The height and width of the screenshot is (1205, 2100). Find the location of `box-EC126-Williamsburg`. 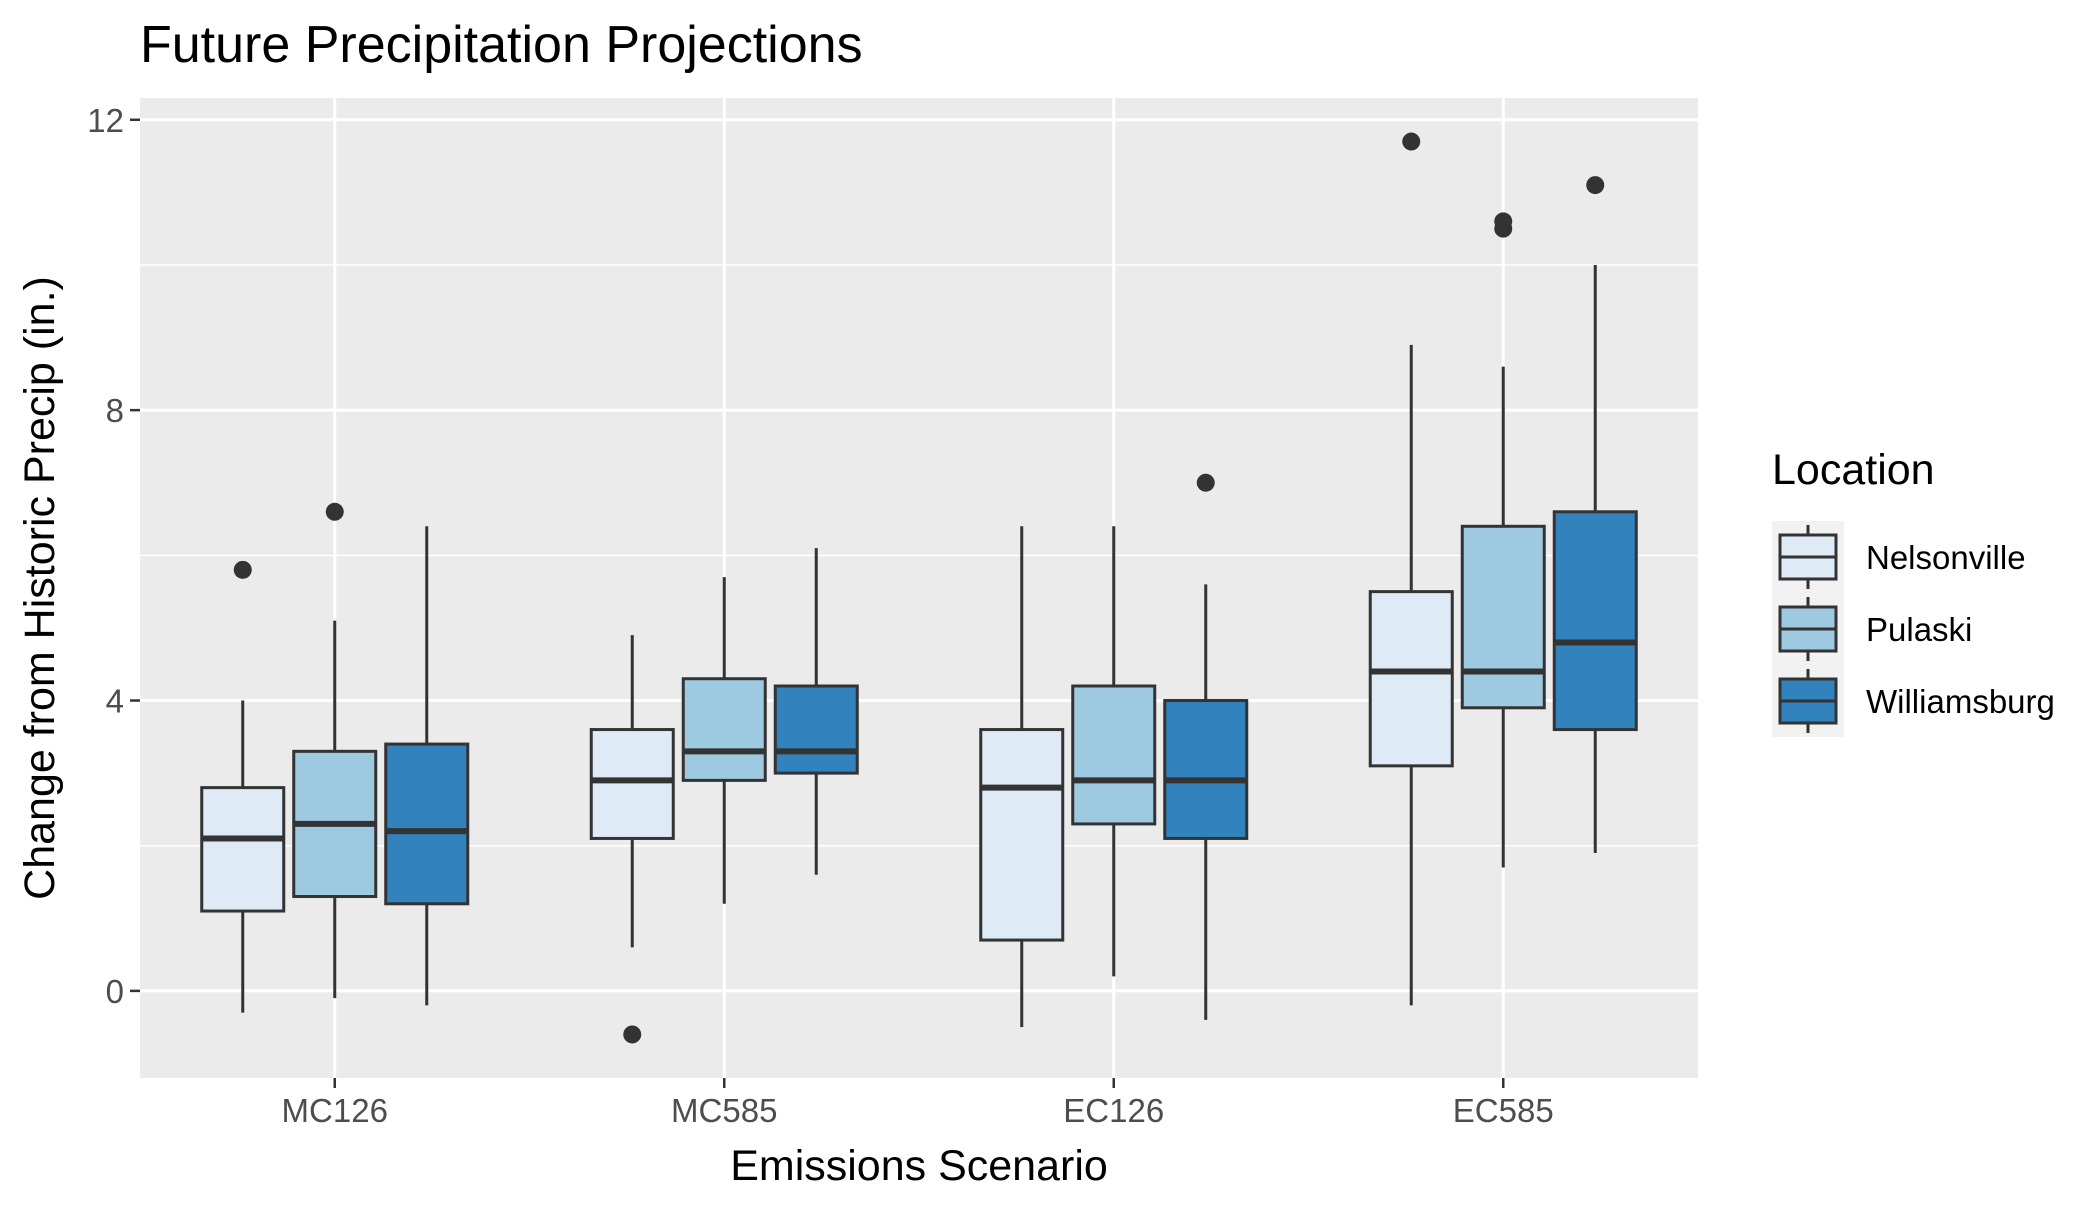

box-EC126-Williamsburg is located at coordinates (1206, 746).